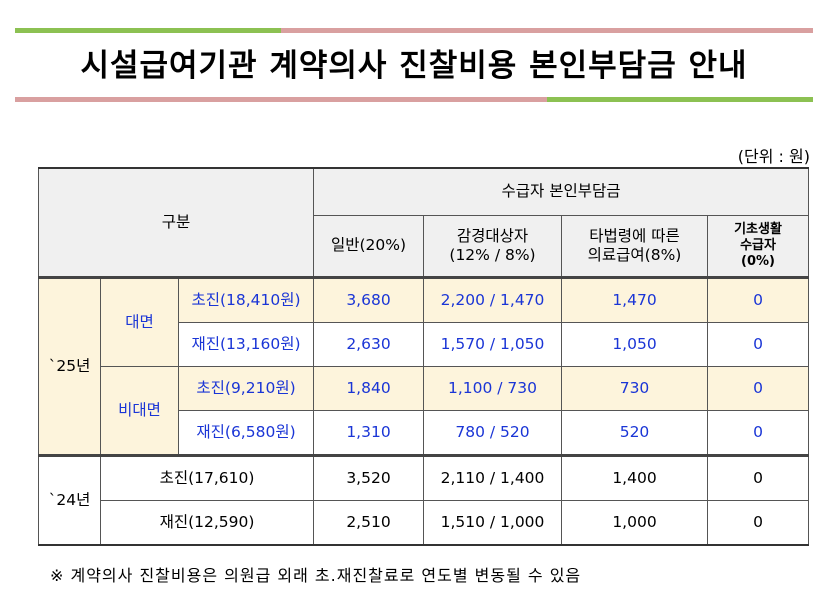  I want to click on cell-general: 1,840, so click(368, 388).